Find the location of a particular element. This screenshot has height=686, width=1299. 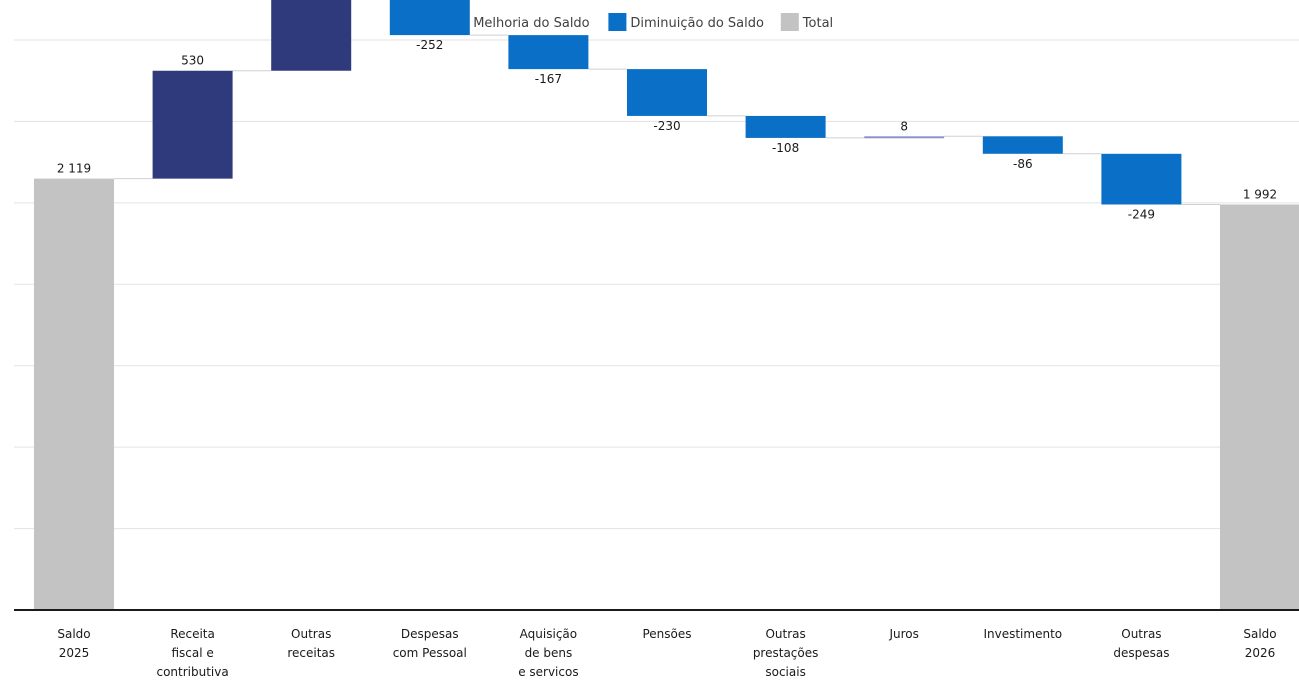

value-label-9: -249 is located at coordinates (1141, 214).